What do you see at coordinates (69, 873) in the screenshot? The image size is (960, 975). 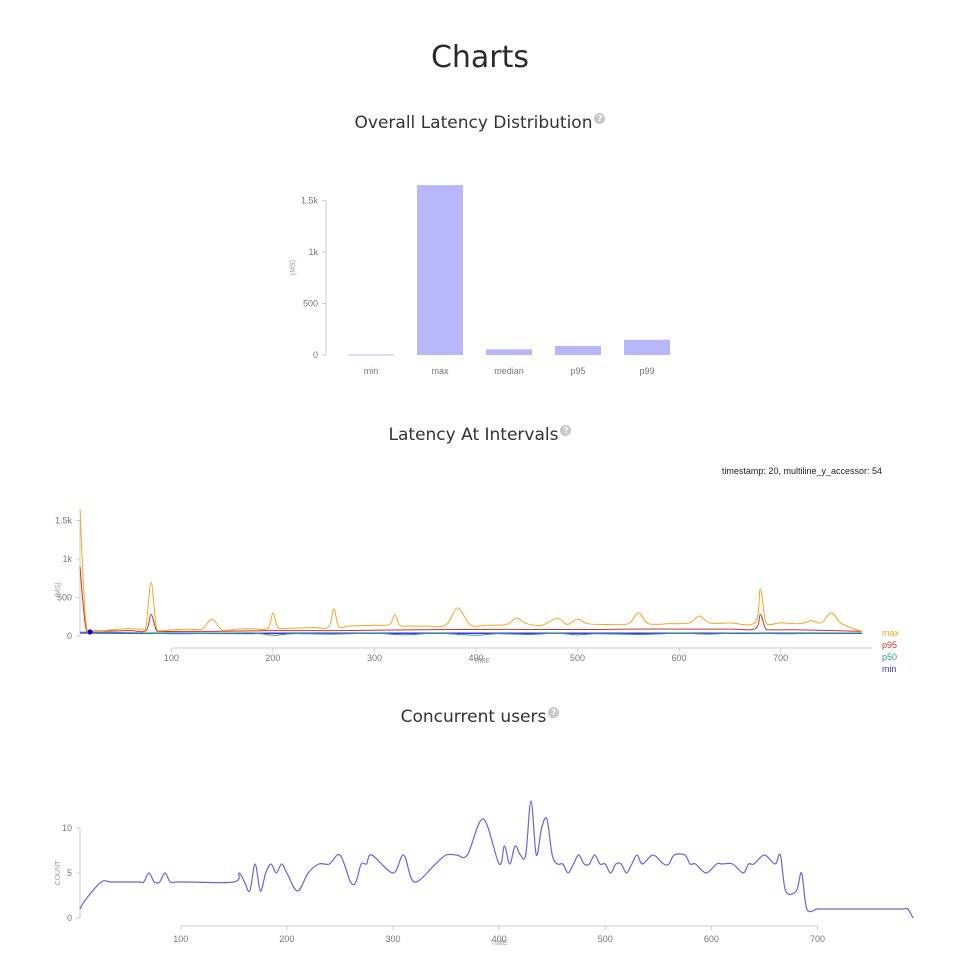 I see `y-tick-label: 5` at bounding box center [69, 873].